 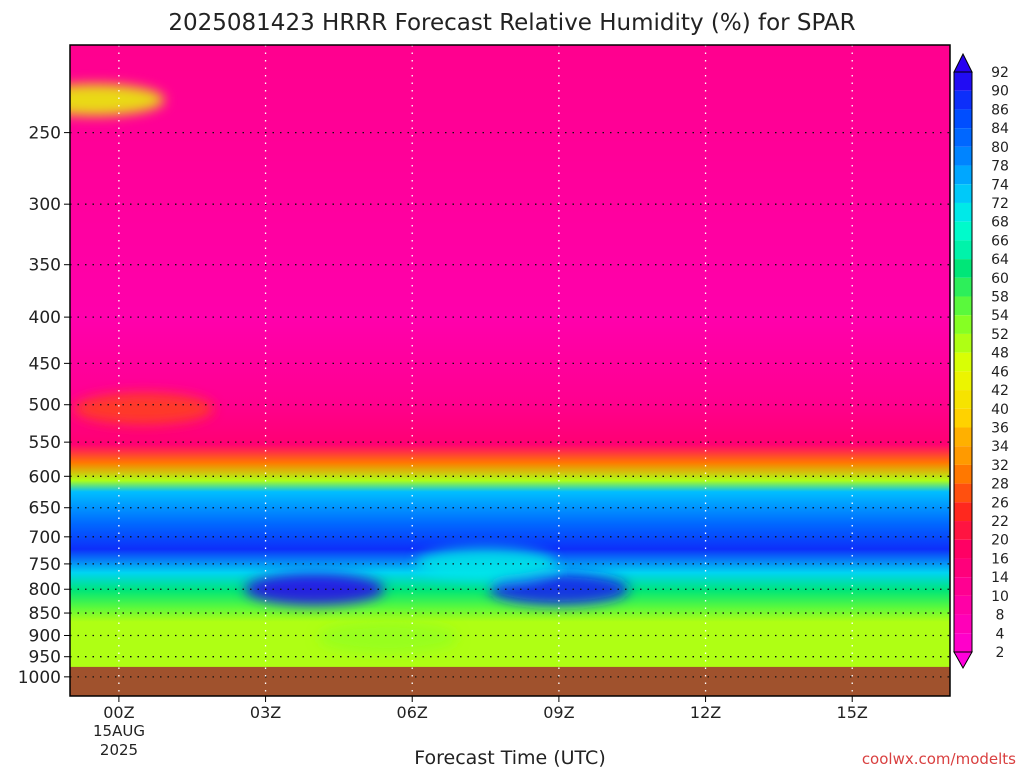 I want to click on x-tick-label-09Z: 09Z, so click(x=558, y=712).